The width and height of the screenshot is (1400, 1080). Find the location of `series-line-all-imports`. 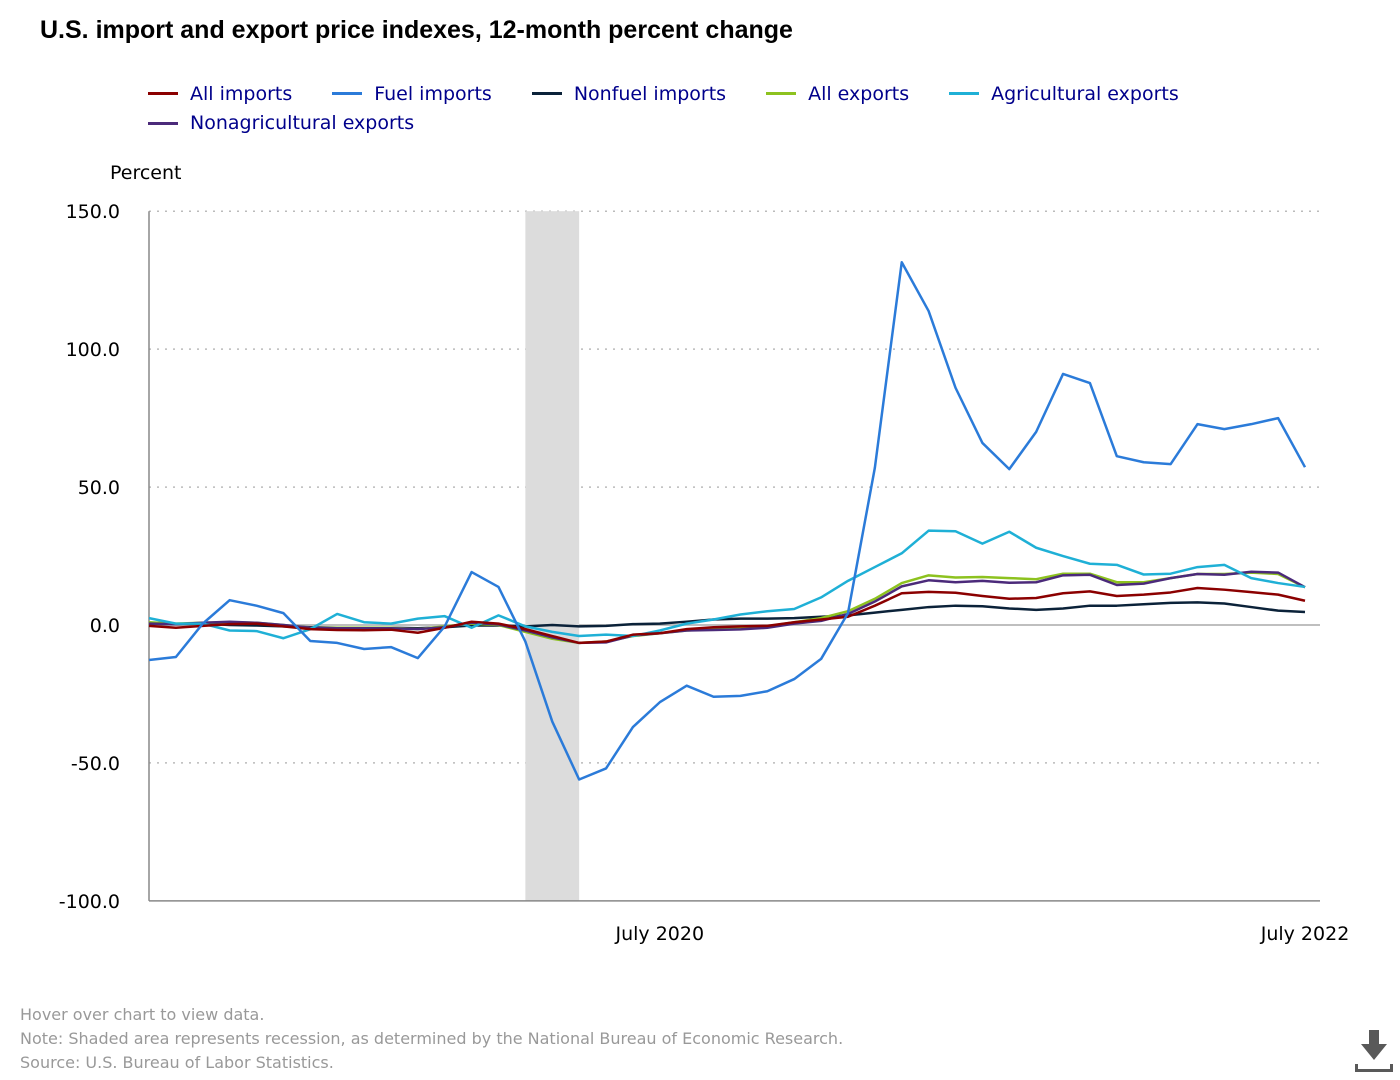

series-line-all-imports is located at coordinates (727, 615).